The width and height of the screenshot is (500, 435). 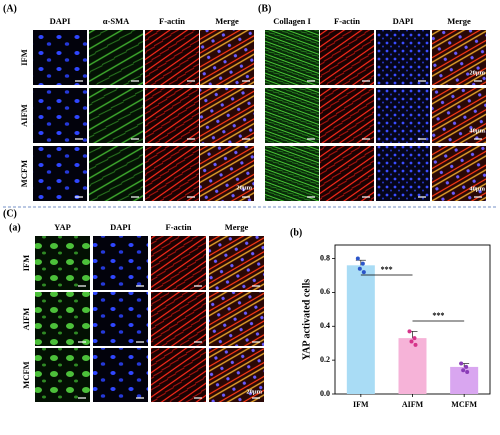 What do you see at coordinates (325, 325) in the screenshot?
I see `y-tick-label: 0.4` at bounding box center [325, 325].